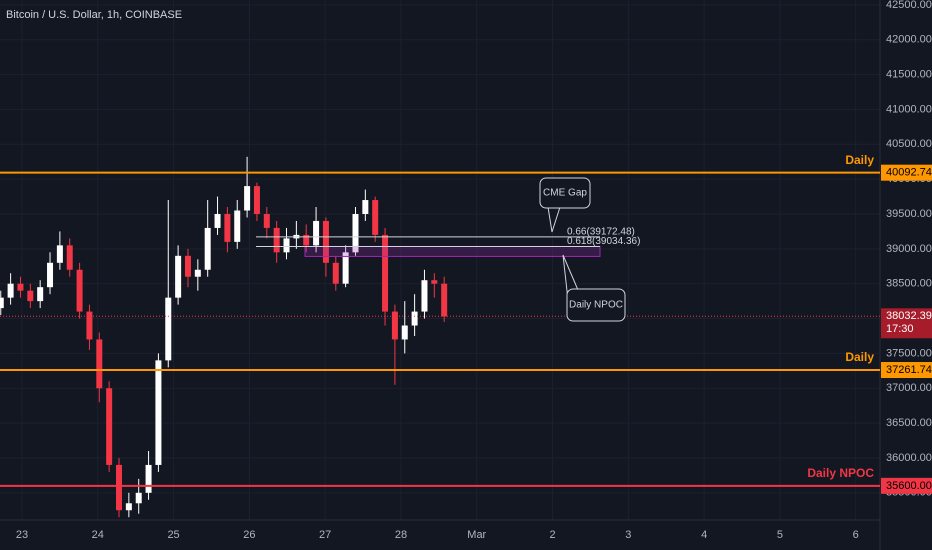  What do you see at coordinates (601, 231) in the screenshot?
I see `fib-label: 0.66(39172.48)` at bounding box center [601, 231].